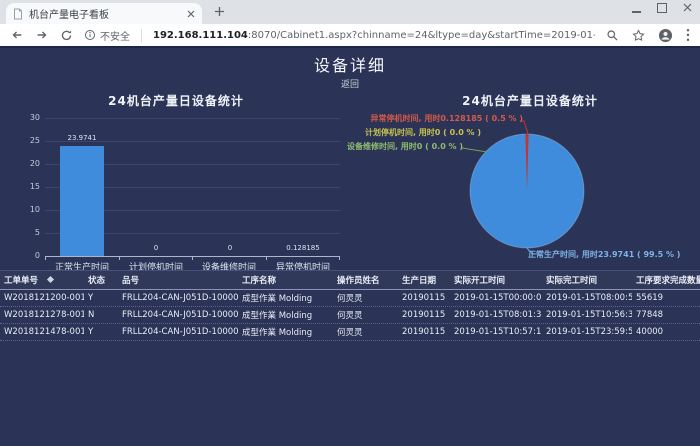 The width and height of the screenshot is (700, 446). What do you see at coordinates (17, 35) in the screenshot?
I see `back-icon` at bounding box center [17, 35].